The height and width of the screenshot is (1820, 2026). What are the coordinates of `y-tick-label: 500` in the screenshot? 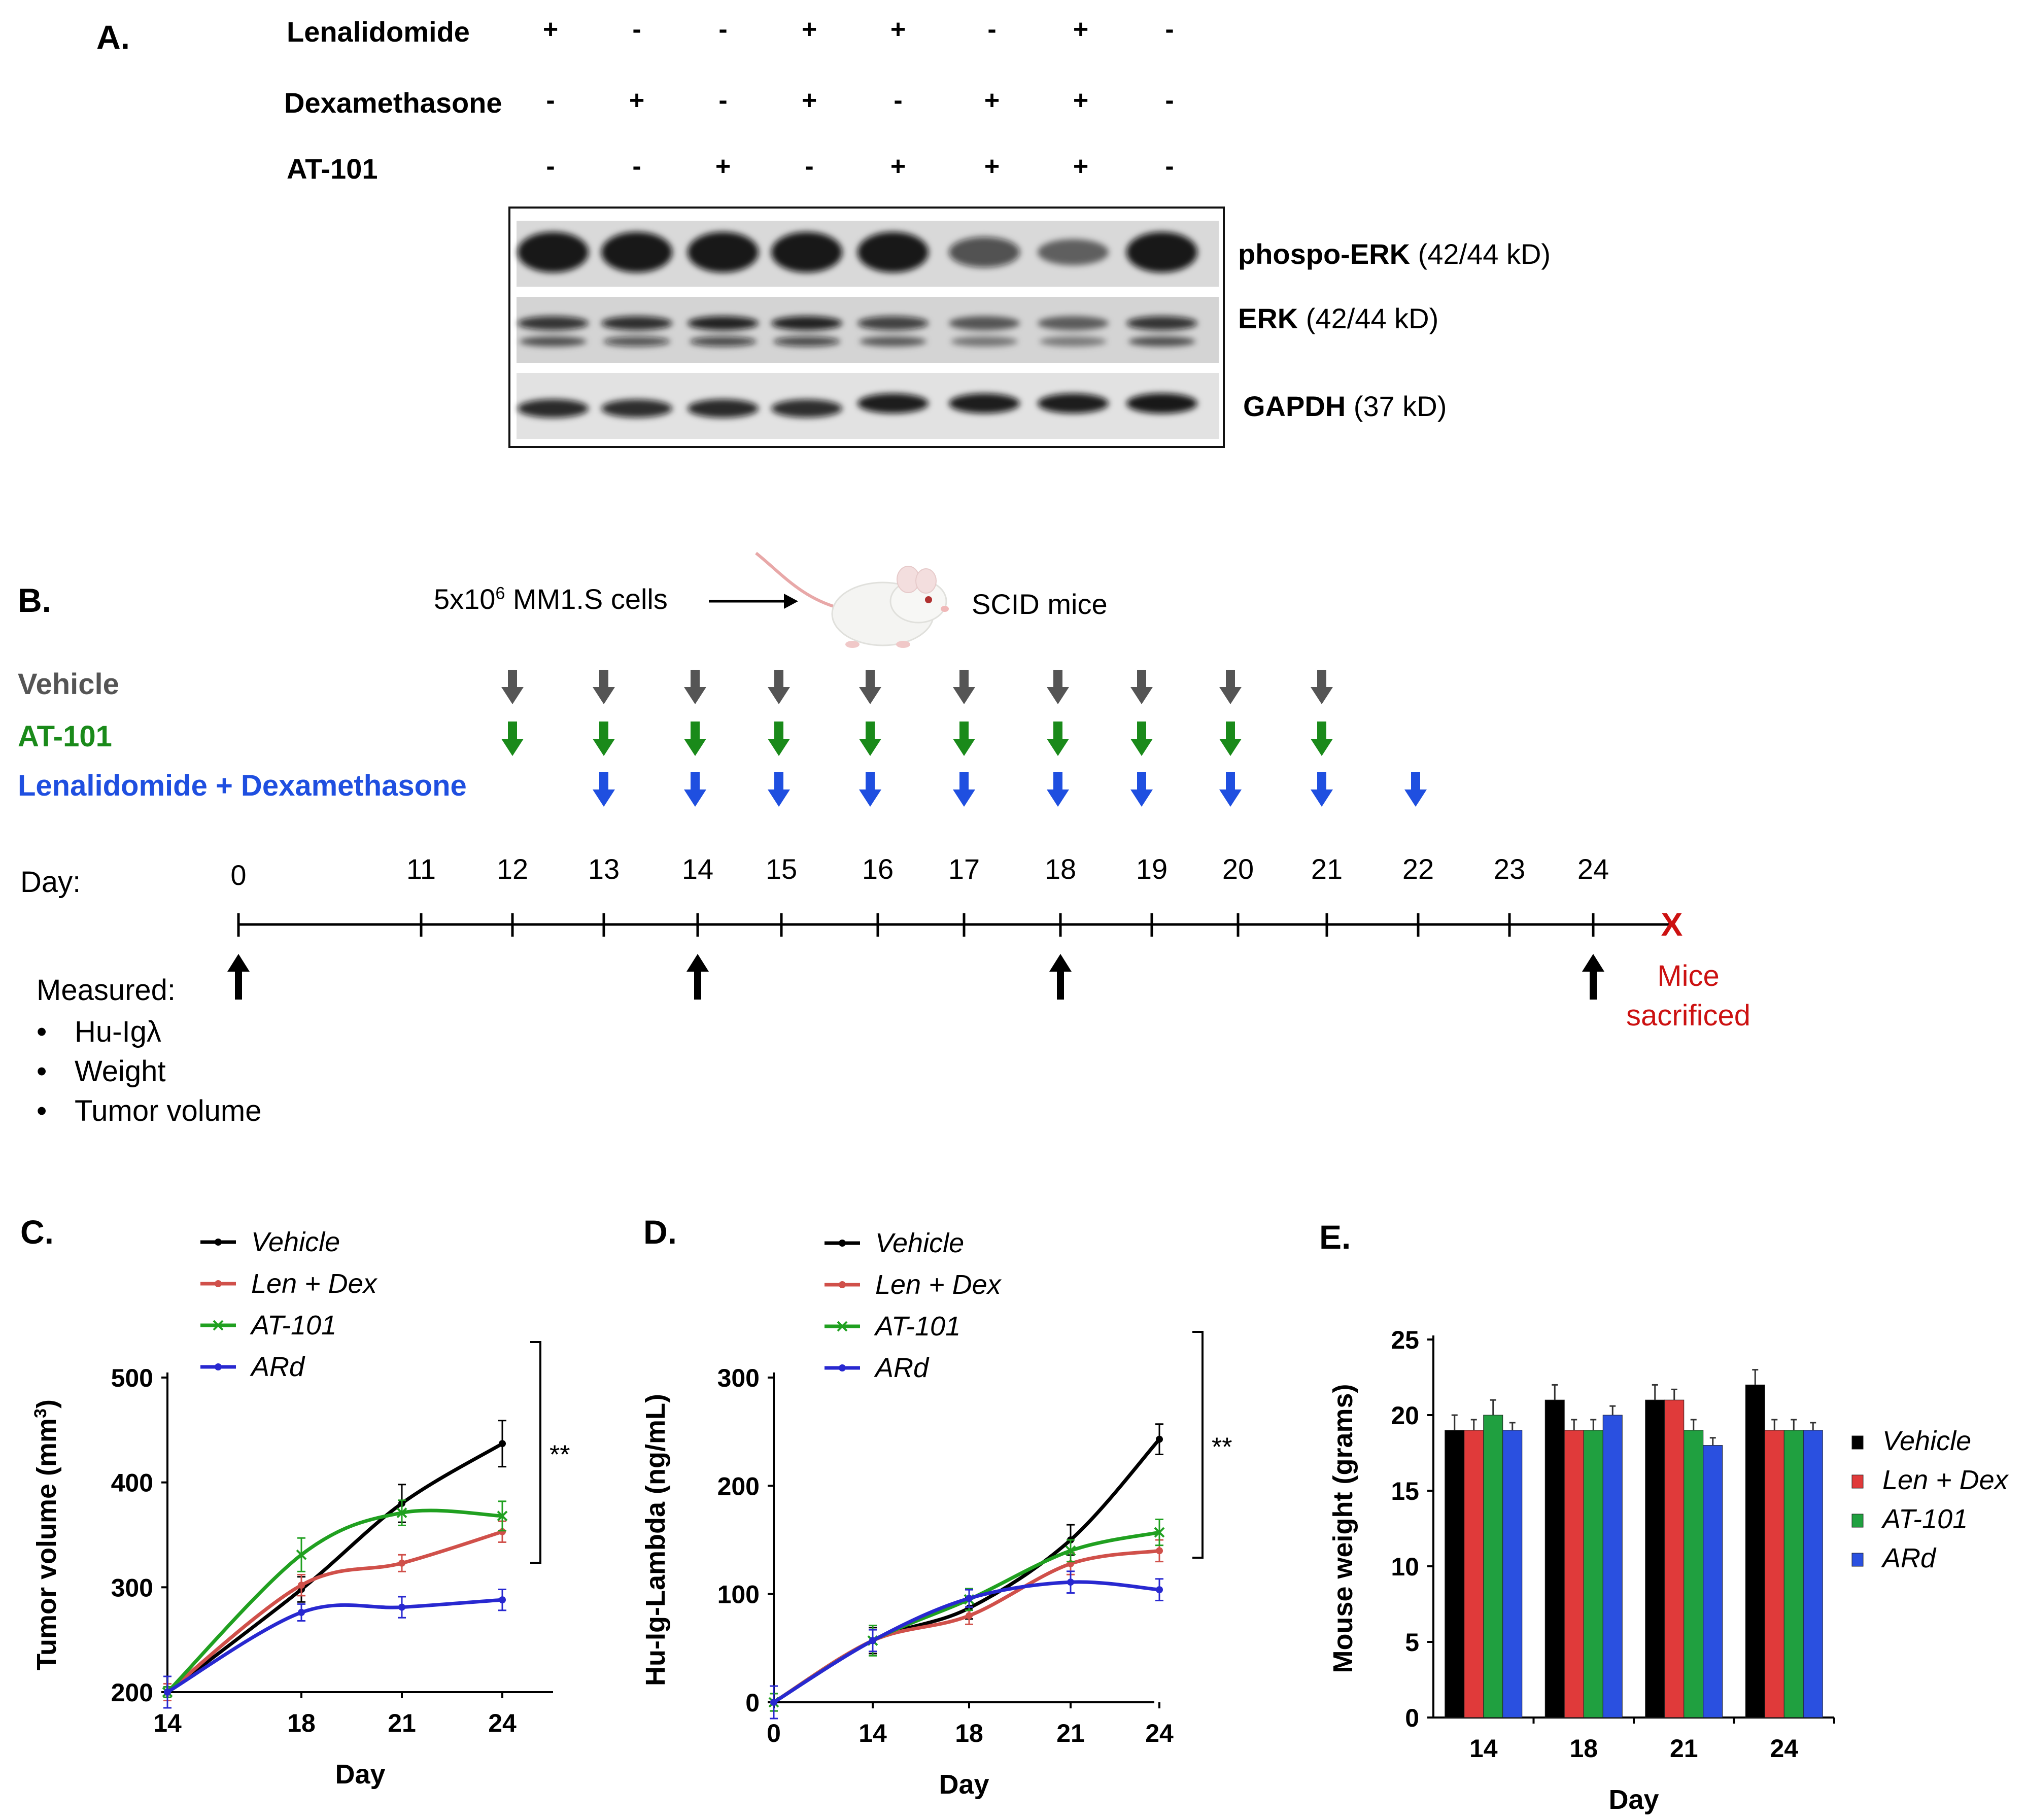 It's located at (132, 1378).